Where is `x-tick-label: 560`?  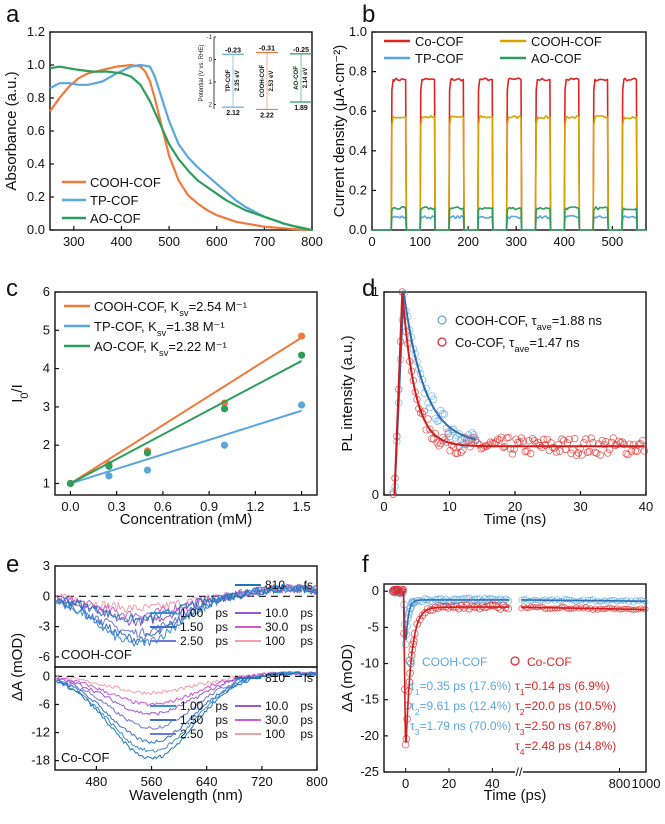 x-tick-label: 560 is located at coordinates (152, 781).